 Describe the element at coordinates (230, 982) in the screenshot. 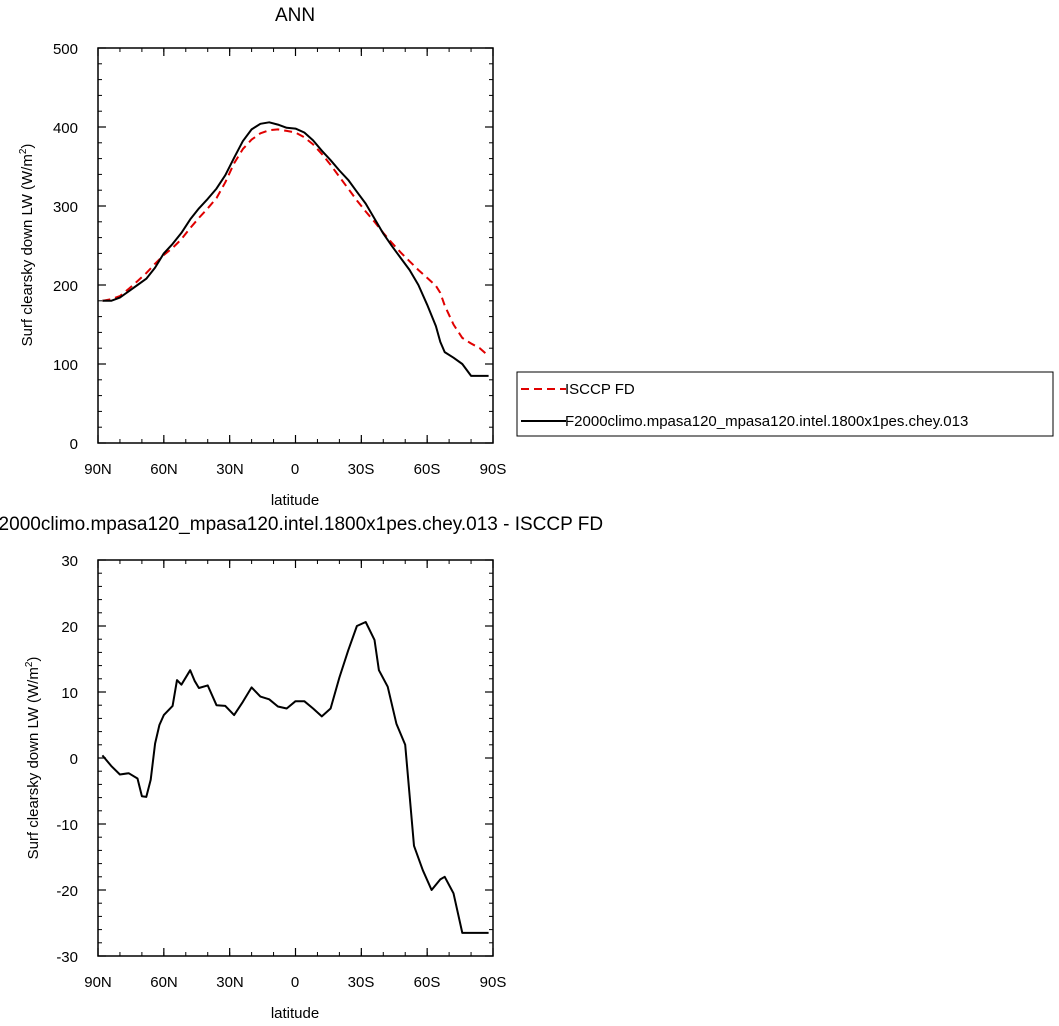

I see `bottom-xtick-label-30N: 30N` at that location.